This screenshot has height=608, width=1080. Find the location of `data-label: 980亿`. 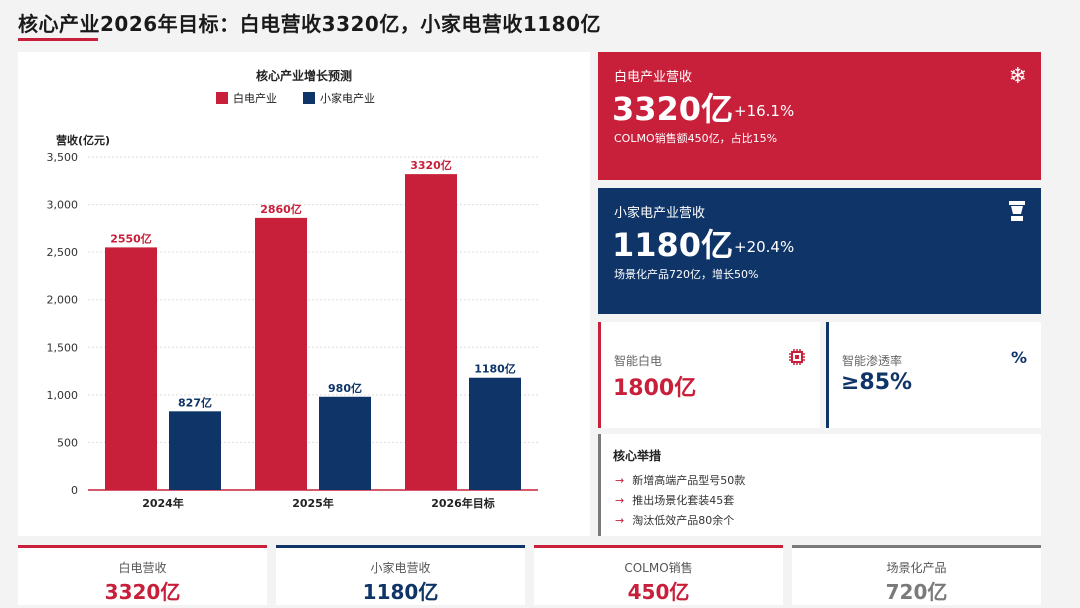

data-label: 980亿 is located at coordinates (345, 388).